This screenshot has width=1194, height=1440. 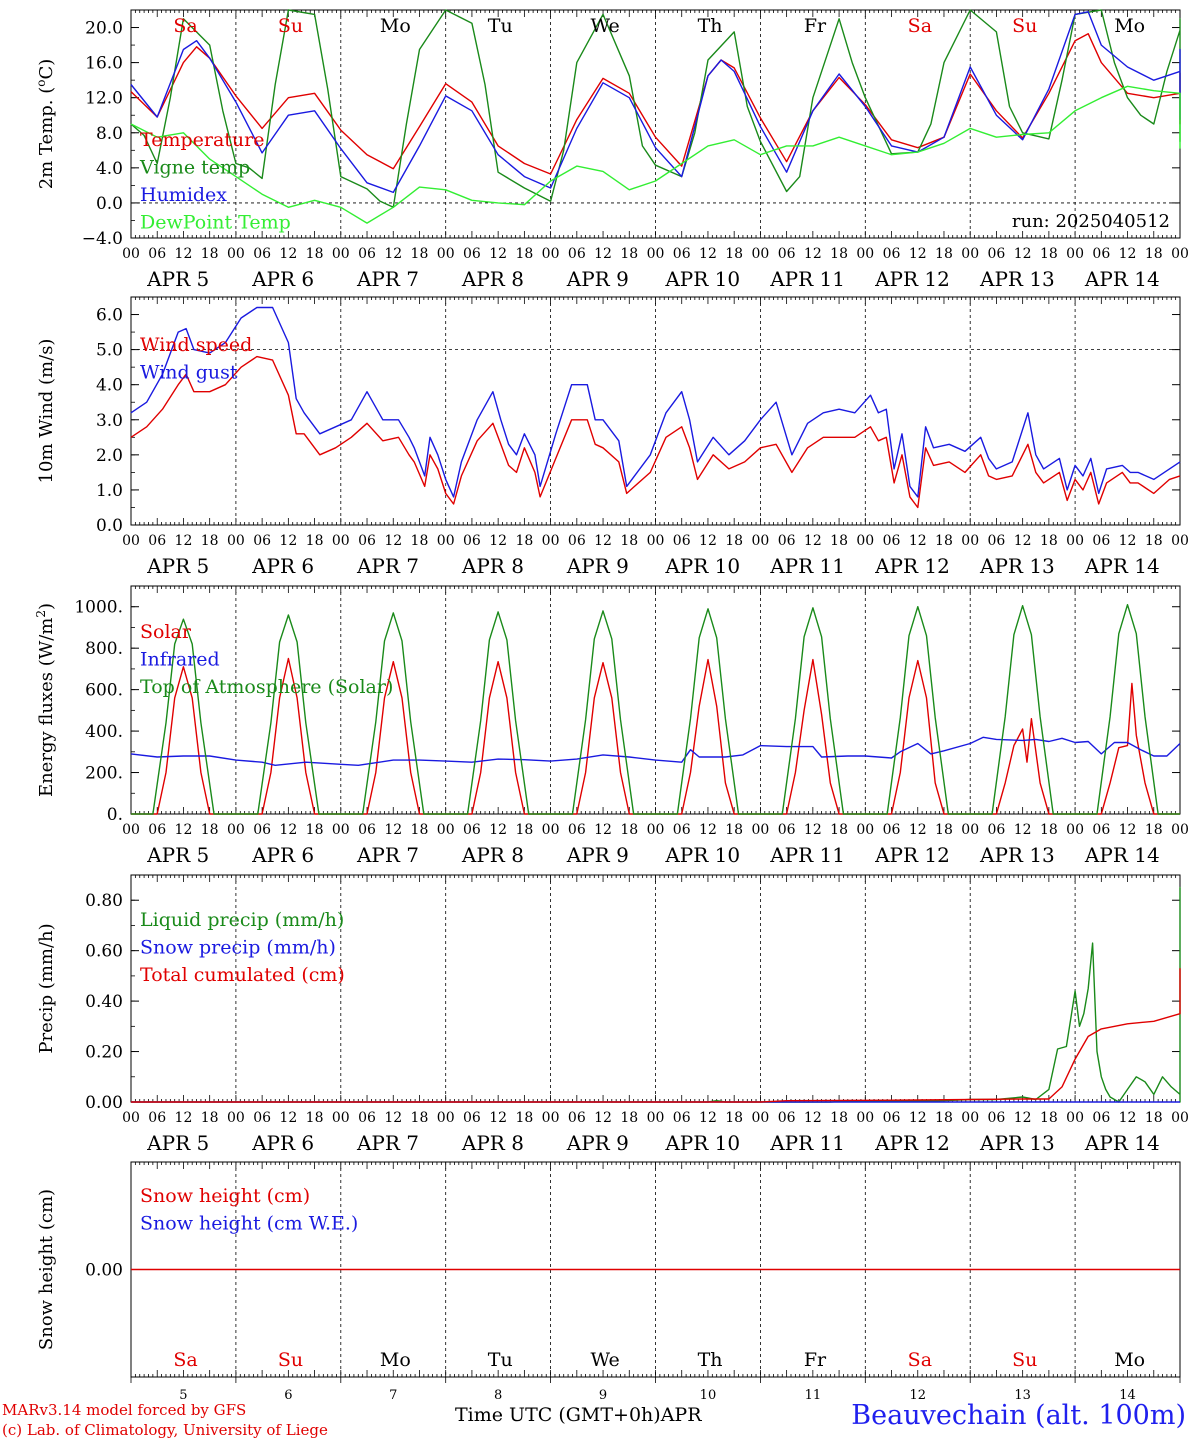 I want to click on series-wind-speed, so click(x=655, y=432).